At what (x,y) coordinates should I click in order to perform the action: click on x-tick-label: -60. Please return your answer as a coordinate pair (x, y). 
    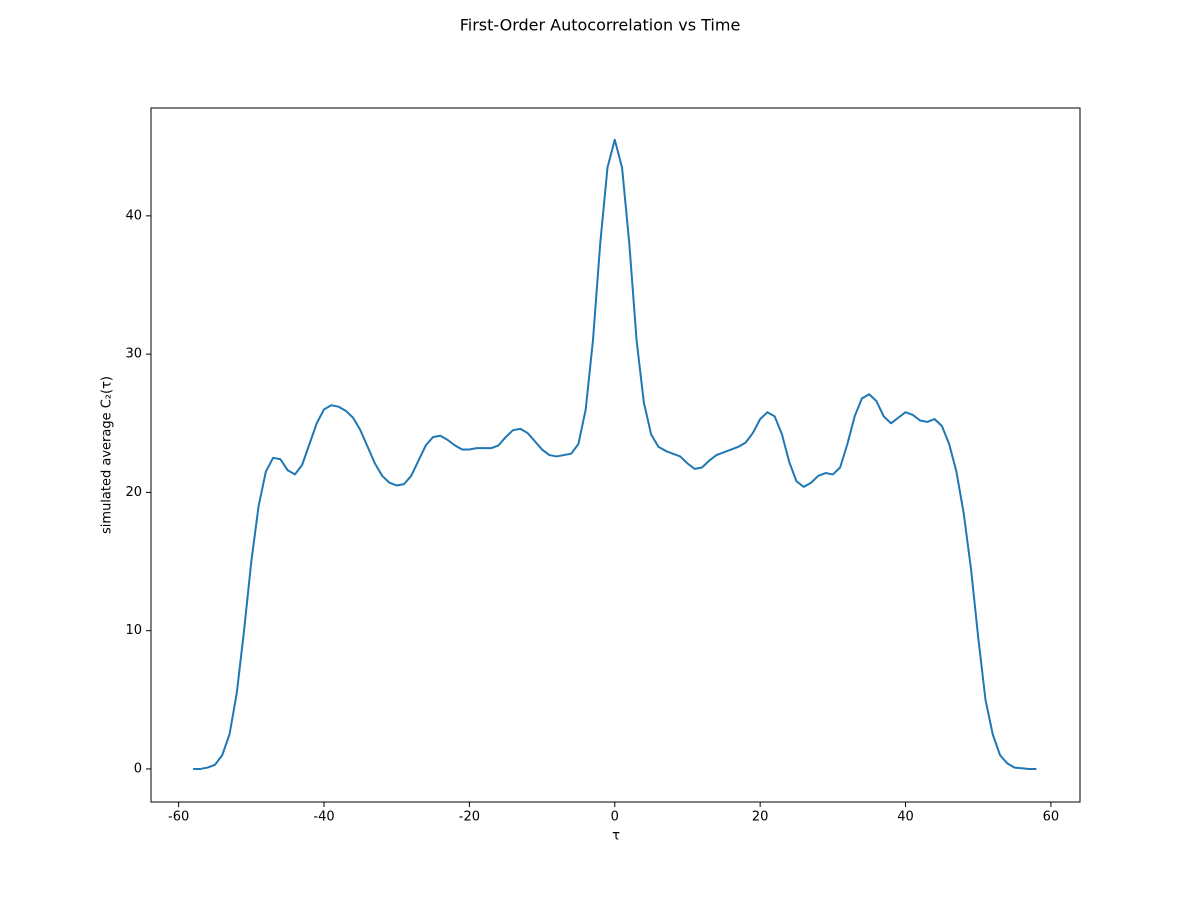
    Looking at the image, I should click on (178, 817).